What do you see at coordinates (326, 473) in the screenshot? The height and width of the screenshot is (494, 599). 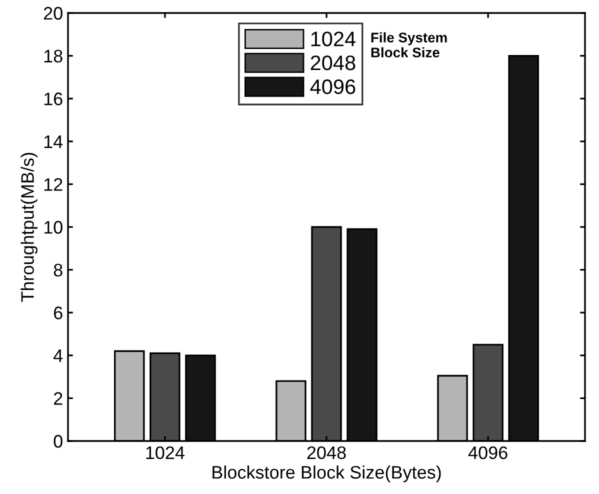 I see `x-axis-title: Blockstore Block Size(Bytes)` at bounding box center [326, 473].